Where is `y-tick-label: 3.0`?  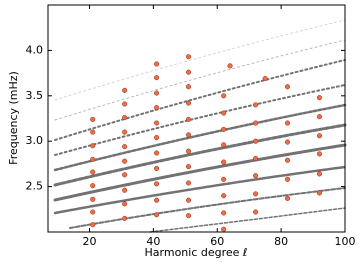 y-tick-label: 3.0 is located at coordinates (35, 140).